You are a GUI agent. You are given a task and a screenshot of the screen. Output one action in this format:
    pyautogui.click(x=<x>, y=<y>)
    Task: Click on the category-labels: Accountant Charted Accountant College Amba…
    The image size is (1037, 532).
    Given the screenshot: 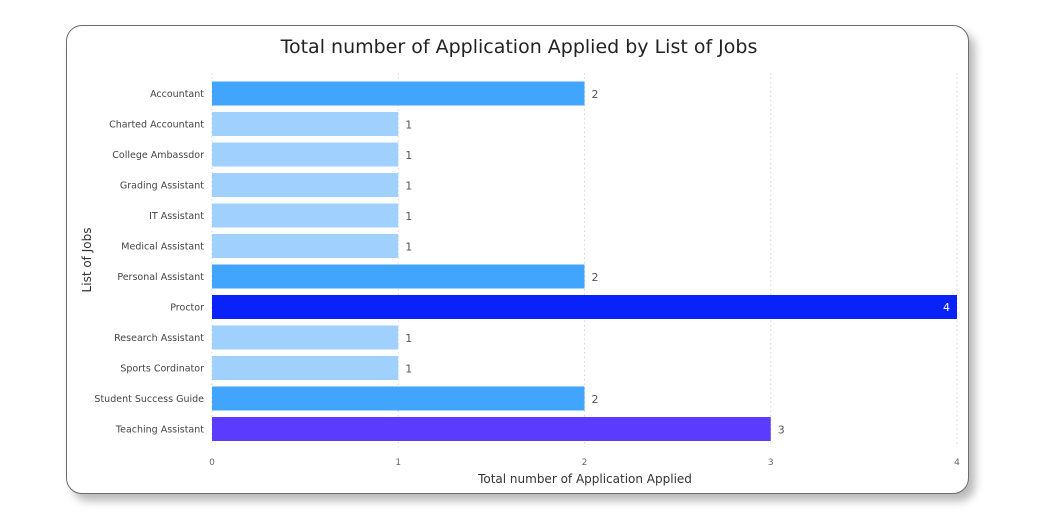 What is the action you would take?
    pyautogui.click(x=149, y=262)
    